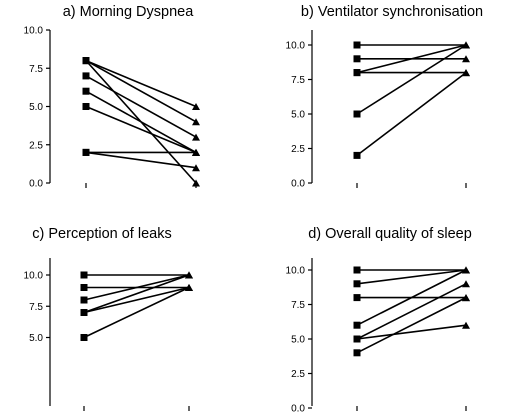 The image size is (520, 413). I want to click on panel-c: c) Perception of leaks 5.0 7.5 10.0, so click(108, 318).